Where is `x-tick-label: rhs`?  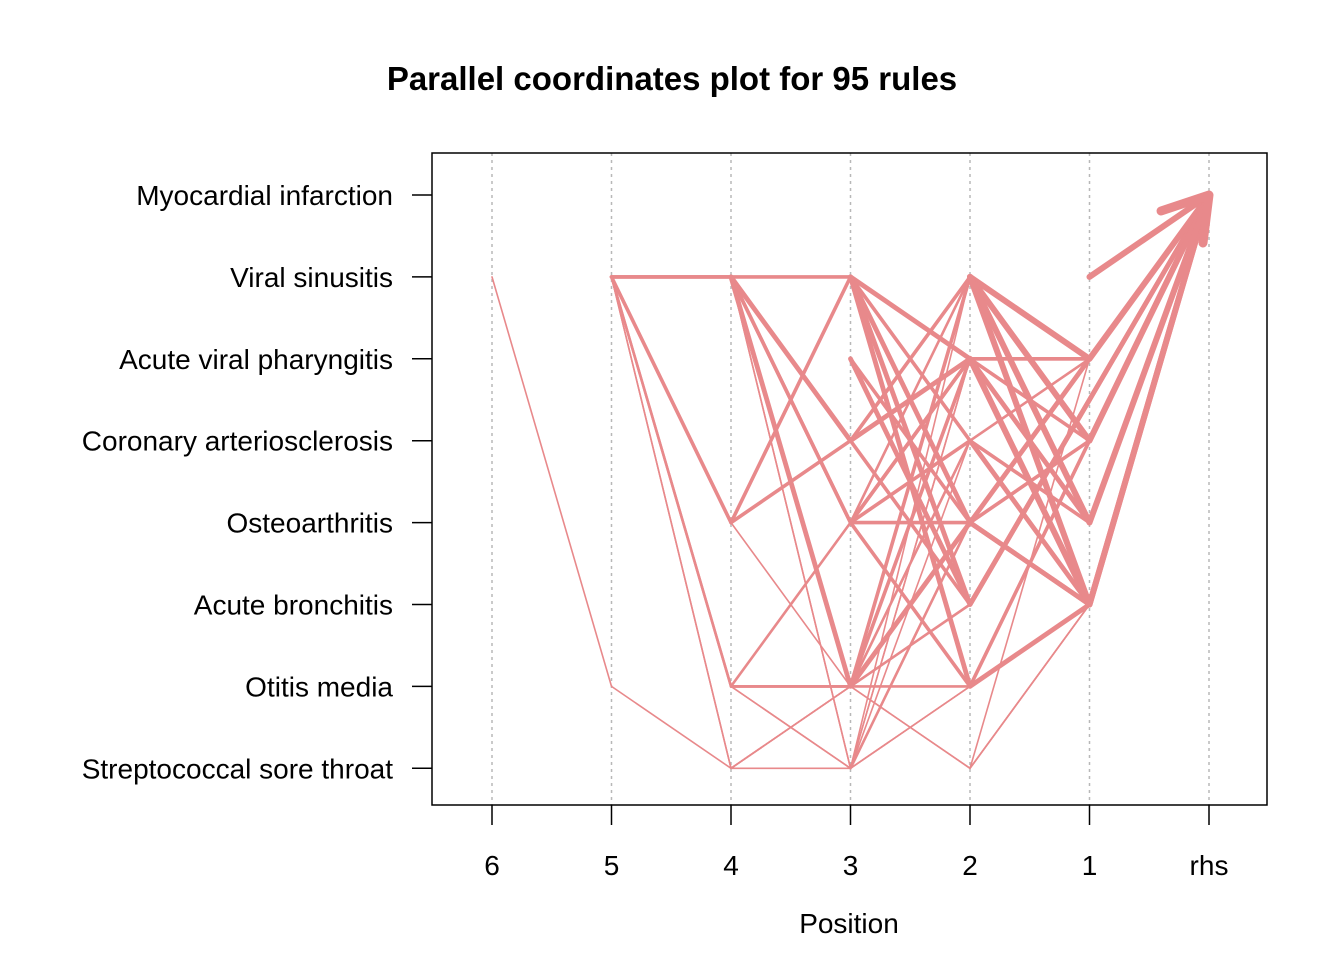
x-tick-label: rhs is located at coordinates (1209, 865).